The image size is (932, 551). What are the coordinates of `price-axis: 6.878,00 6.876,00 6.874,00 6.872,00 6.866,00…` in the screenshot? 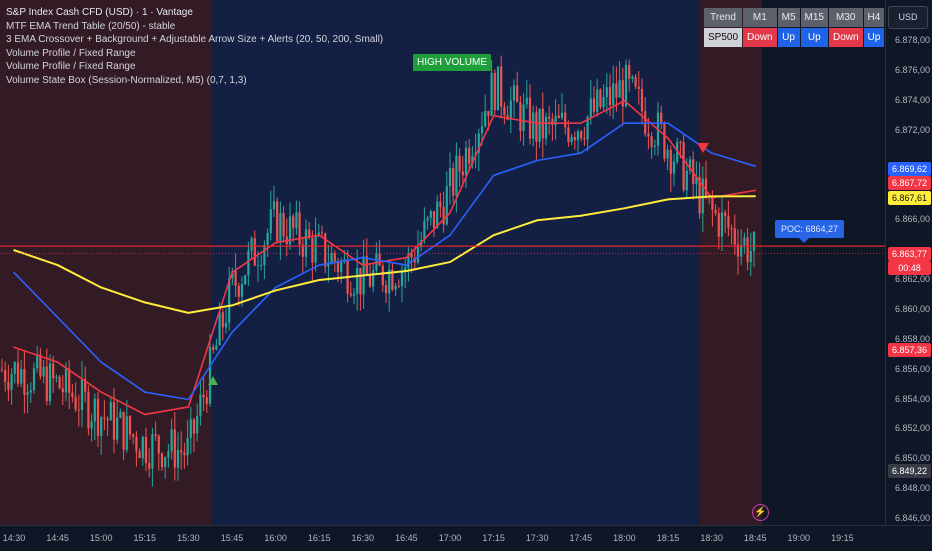 It's located at (908, 262).